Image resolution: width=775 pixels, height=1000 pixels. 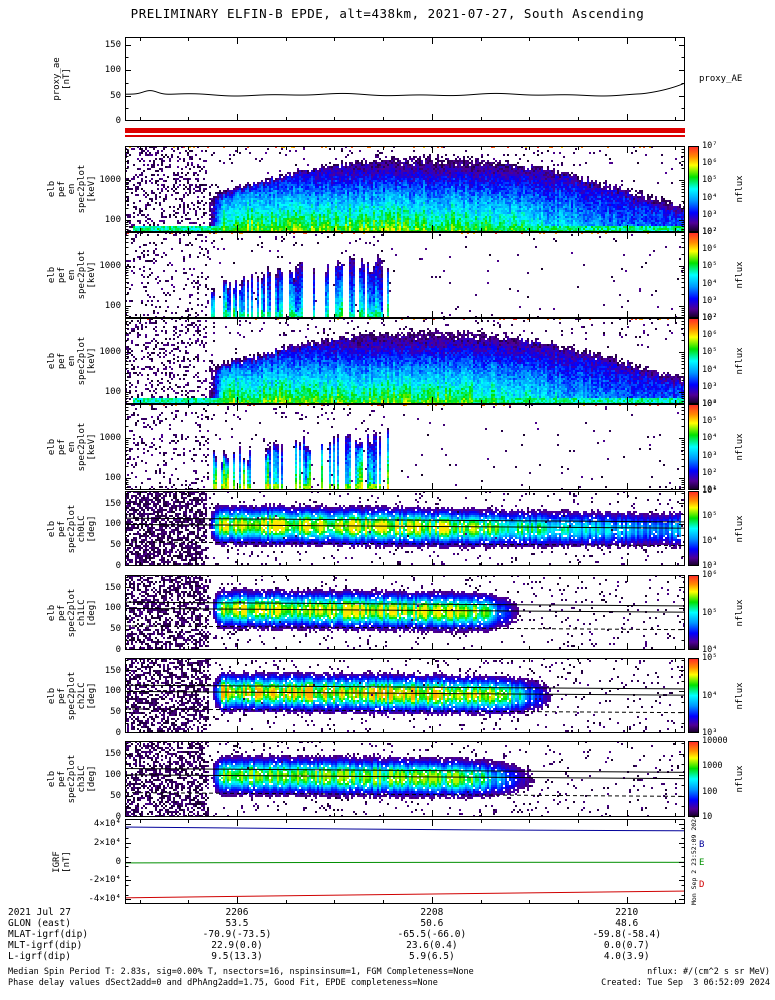 What do you see at coordinates (405, 447) in the screenshot?
I see `en-spec-4-canvas` at bounding box center [405, 447].